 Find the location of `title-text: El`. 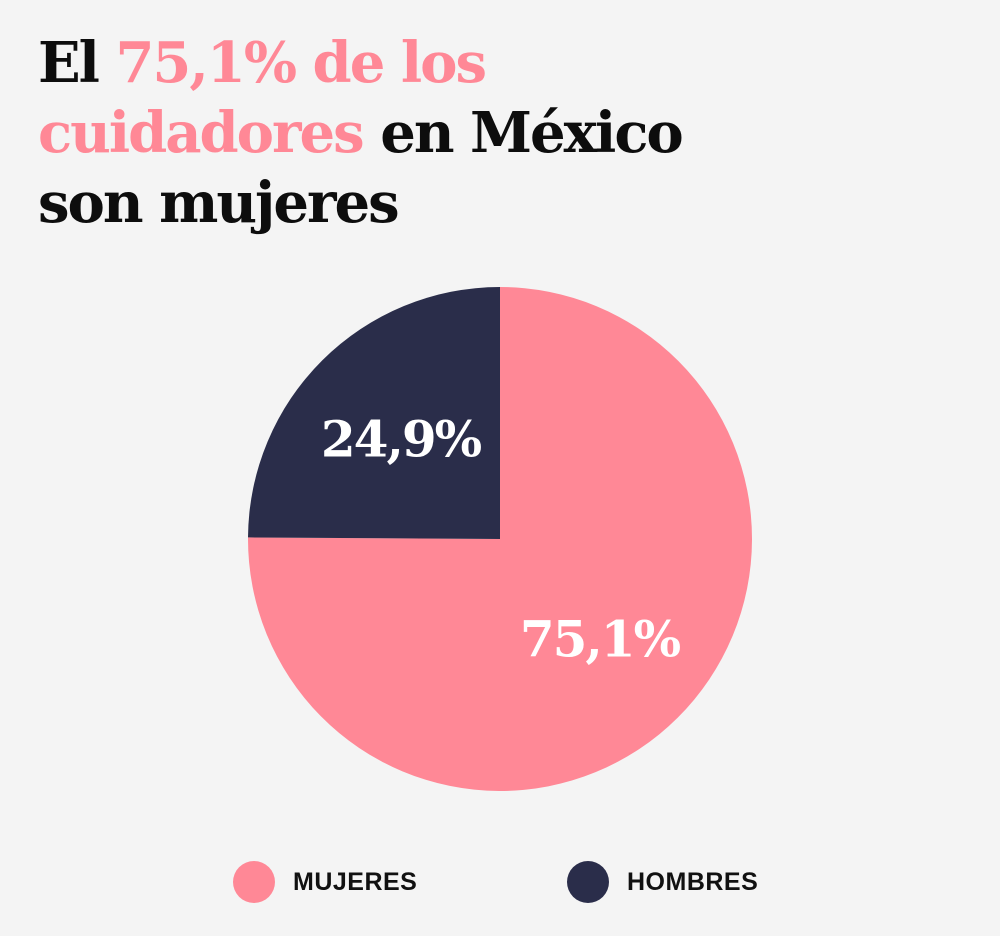

title-text: El is located at coordinates (77, 63).